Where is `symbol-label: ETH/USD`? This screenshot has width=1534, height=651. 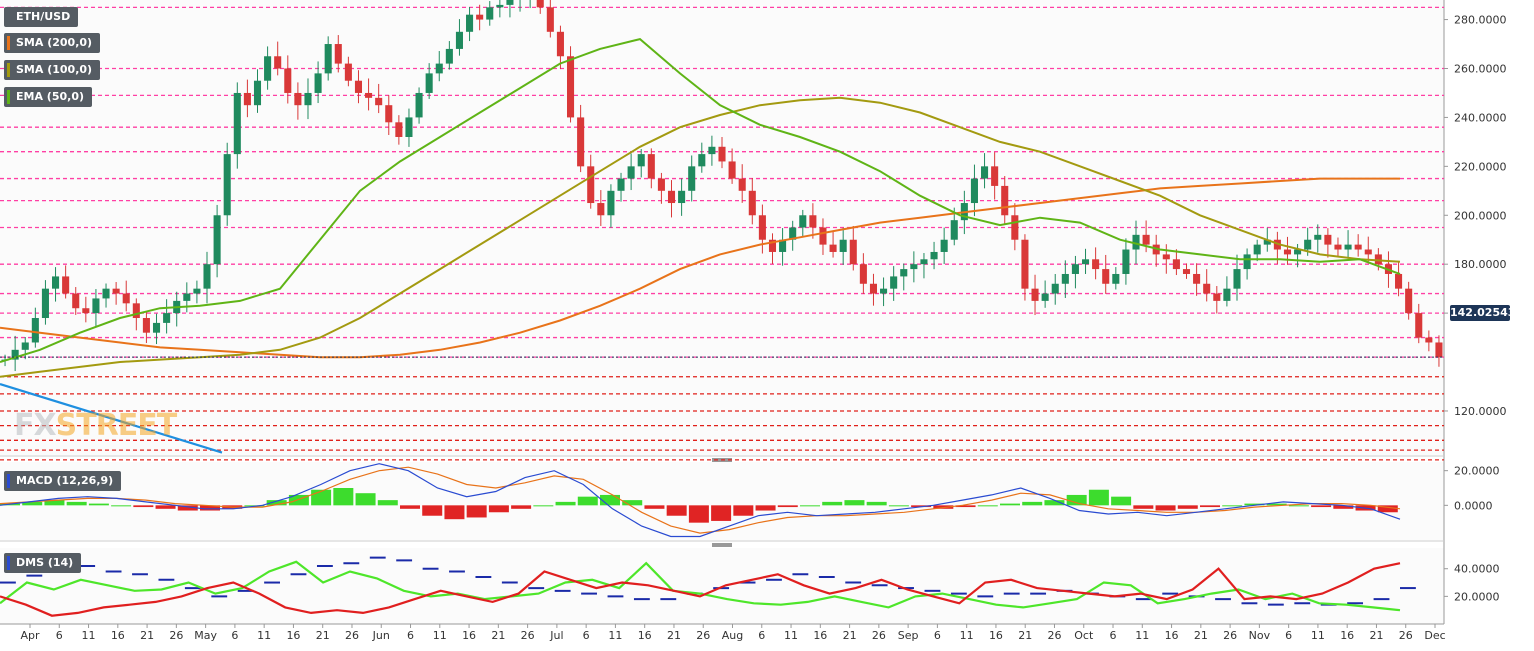
symbol-label: ETH/USD is located at coordinates (43, 16).